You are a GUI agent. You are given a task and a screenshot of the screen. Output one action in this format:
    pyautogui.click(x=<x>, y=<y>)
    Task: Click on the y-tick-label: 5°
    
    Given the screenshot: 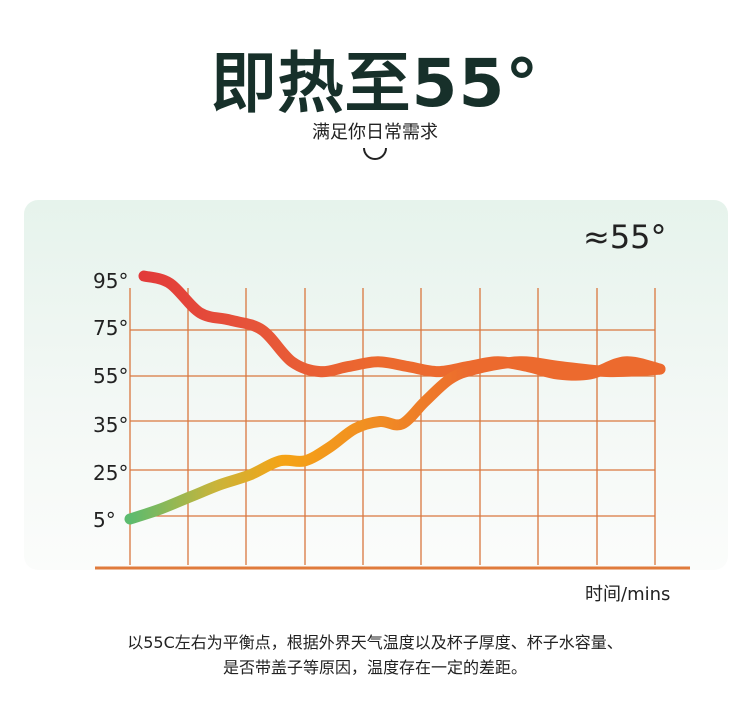 What is the action you would take?
    pyautogui.click(x=104, y=520)
    